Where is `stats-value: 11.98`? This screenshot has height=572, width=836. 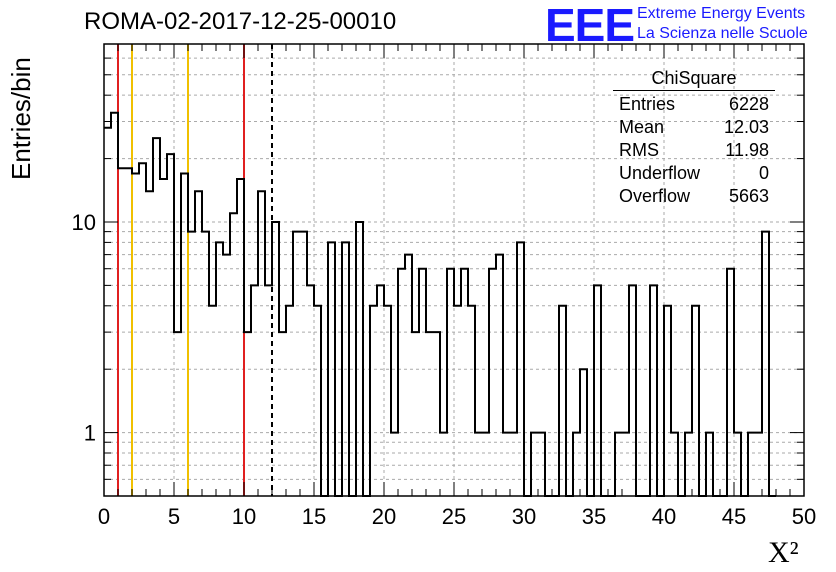 stats-value: 11.98 is located at coordinates (747, 150).